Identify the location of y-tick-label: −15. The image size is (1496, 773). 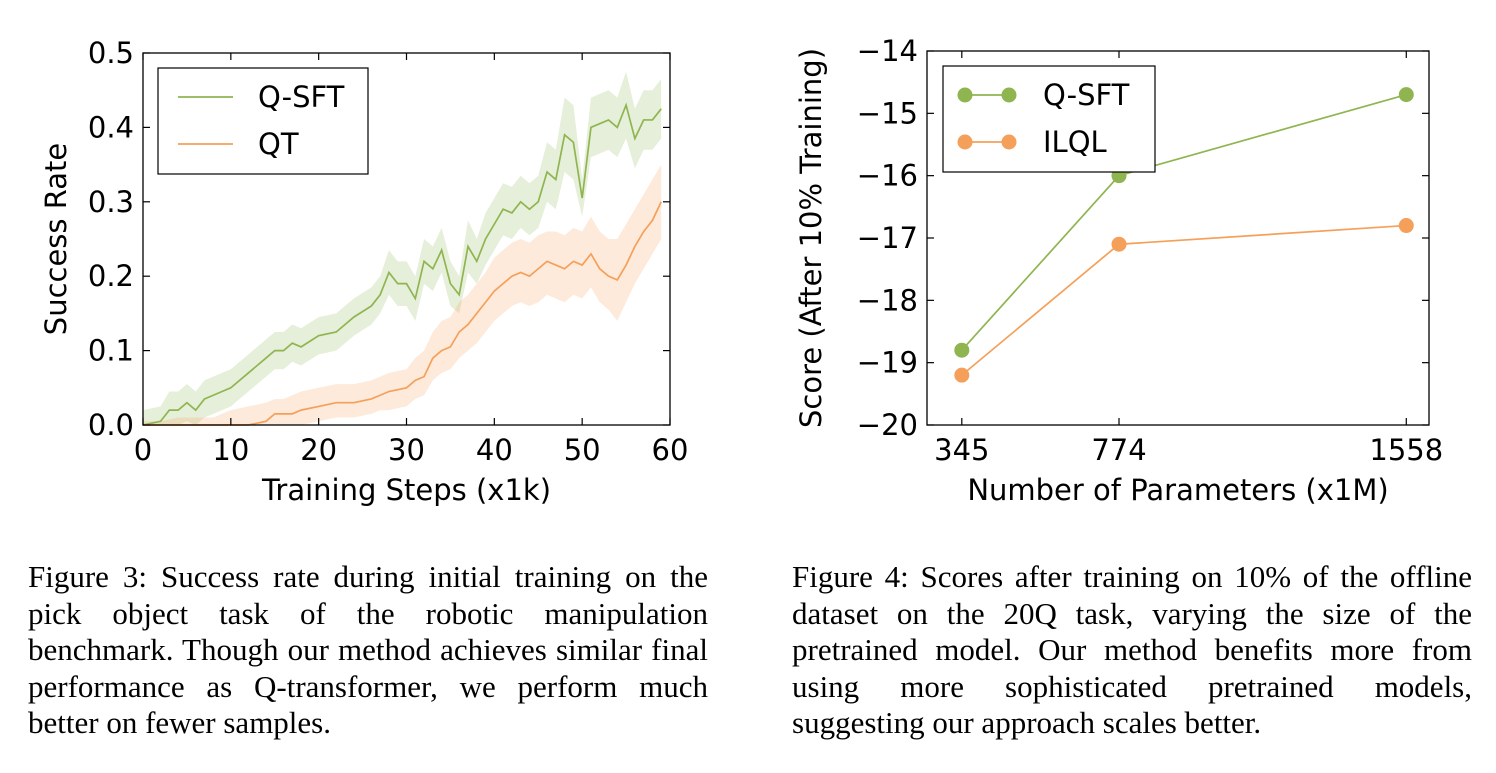
(887, 113).